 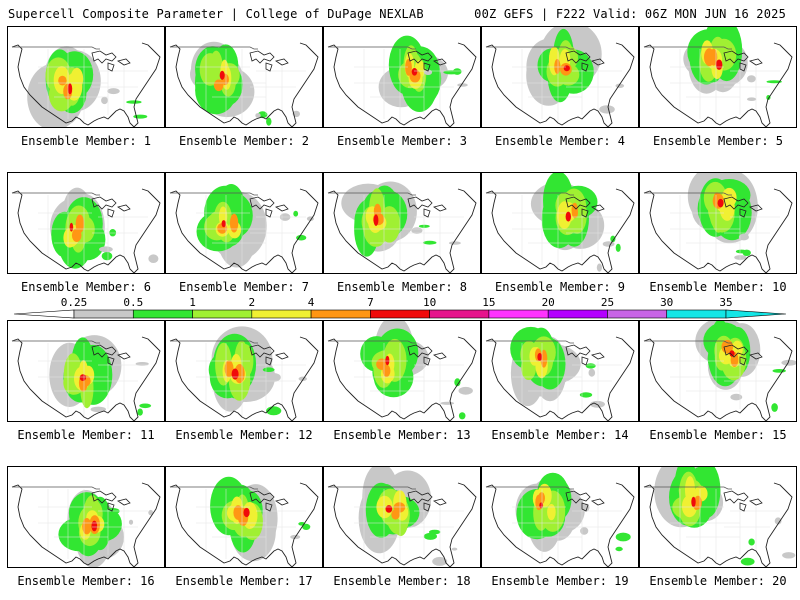 I want to click on color-scale-bar, so click(x=400, y=314).